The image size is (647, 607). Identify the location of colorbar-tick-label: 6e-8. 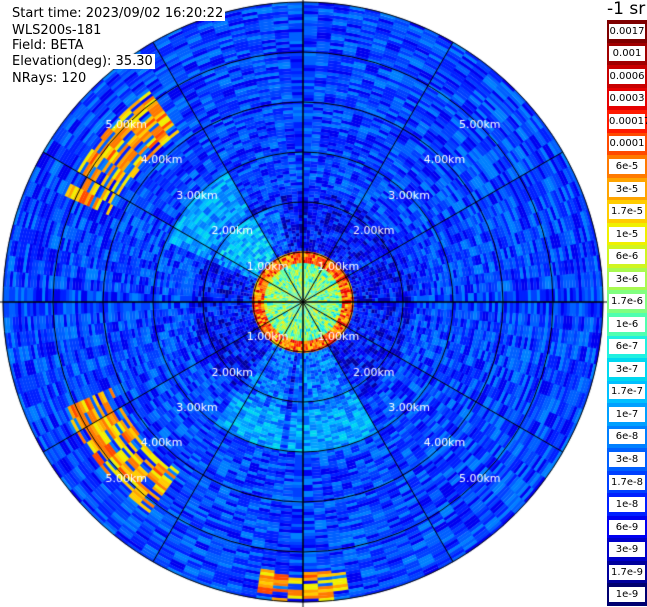
(627, 437).